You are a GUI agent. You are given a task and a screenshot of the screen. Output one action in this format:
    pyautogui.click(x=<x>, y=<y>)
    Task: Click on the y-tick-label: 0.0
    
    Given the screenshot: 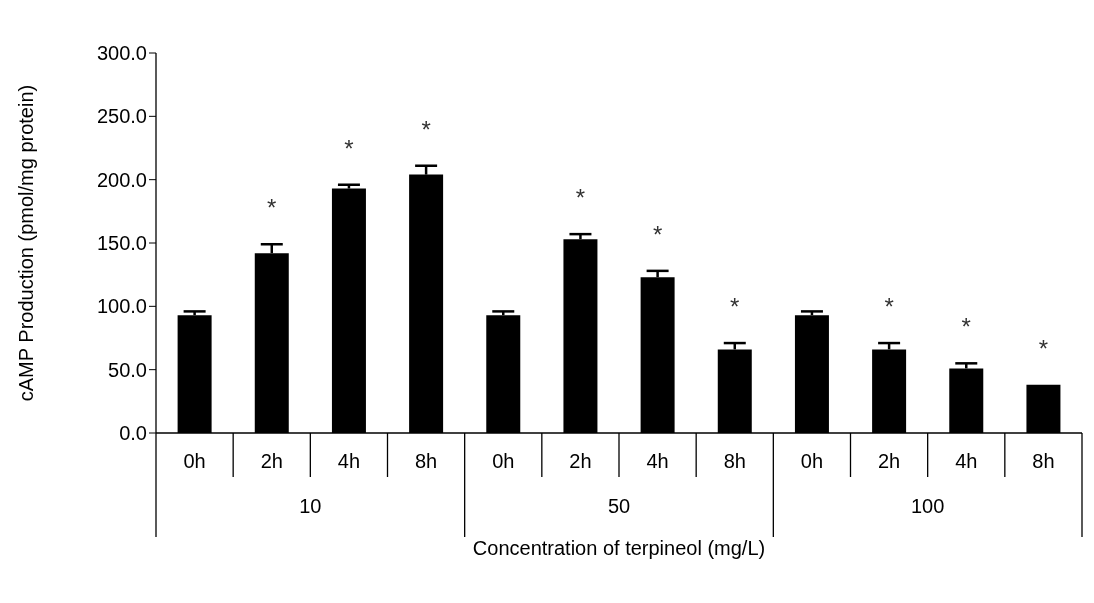 What is the action you would take?
    pyautogui.click(x=133, y=433)
    